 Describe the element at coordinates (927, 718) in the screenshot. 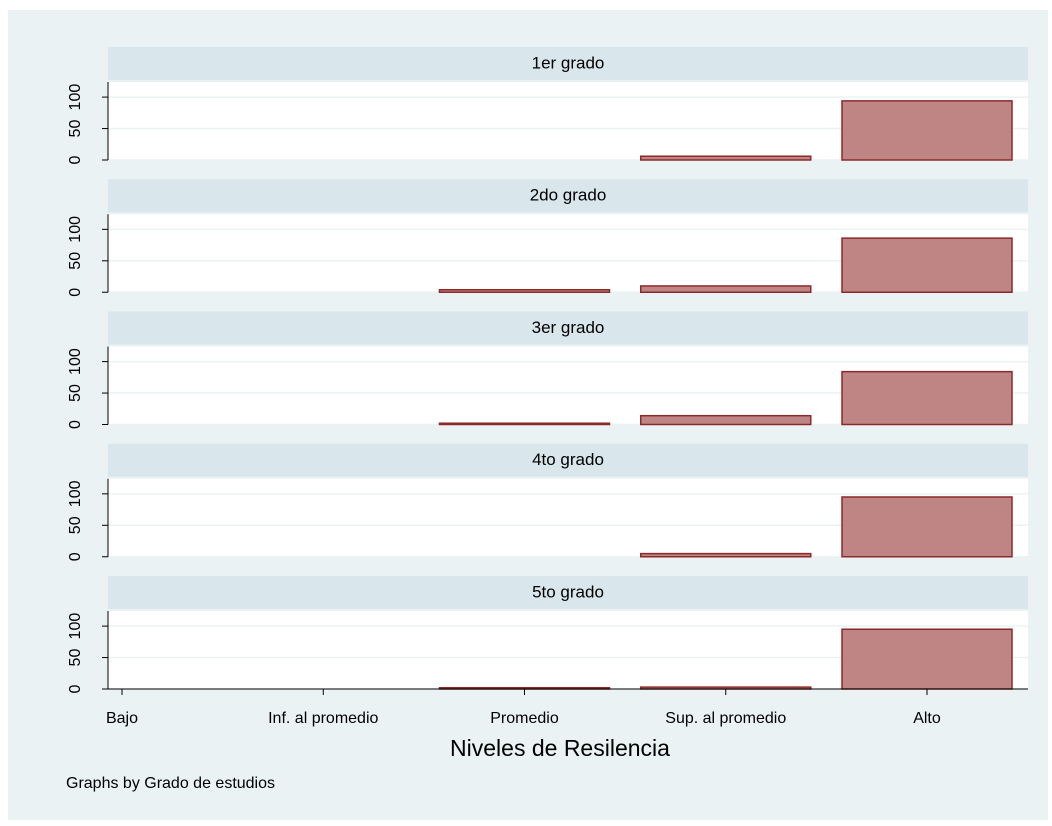

I see `x-tick-label: Alto` at that location.